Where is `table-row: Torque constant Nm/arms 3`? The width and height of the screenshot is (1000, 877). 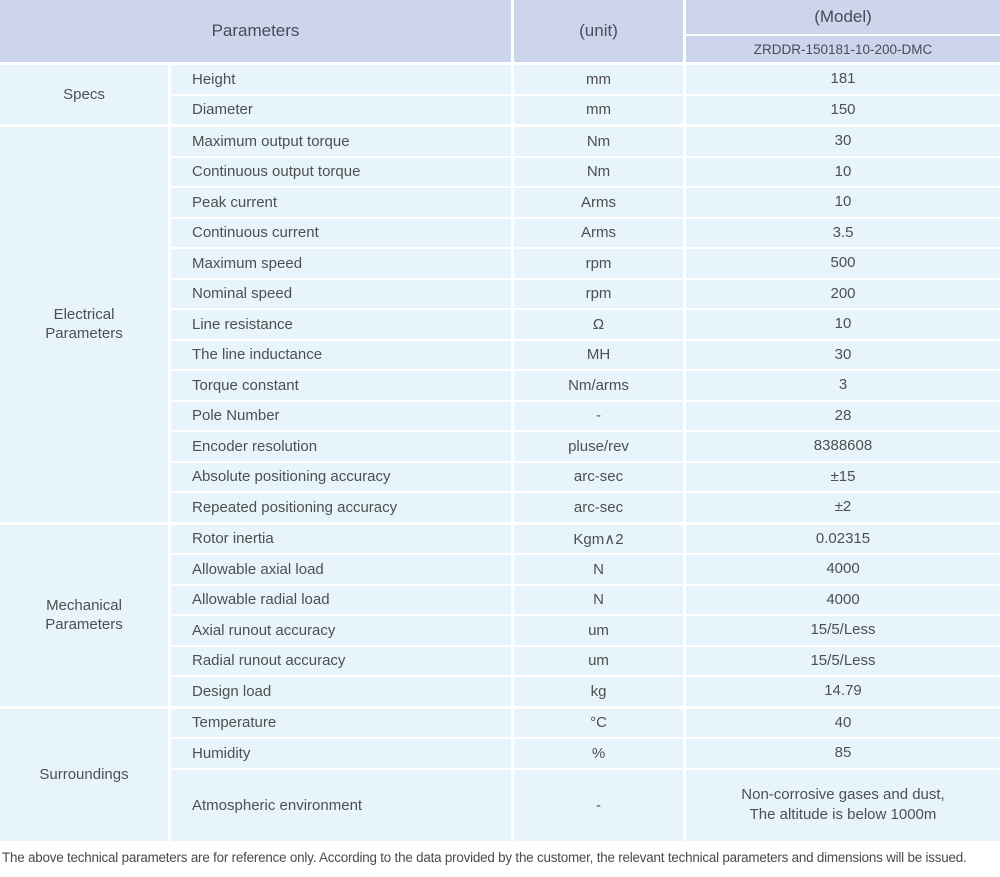
table-row: Torque constant Nm/arms 3 is located at coordinates (585, 385).